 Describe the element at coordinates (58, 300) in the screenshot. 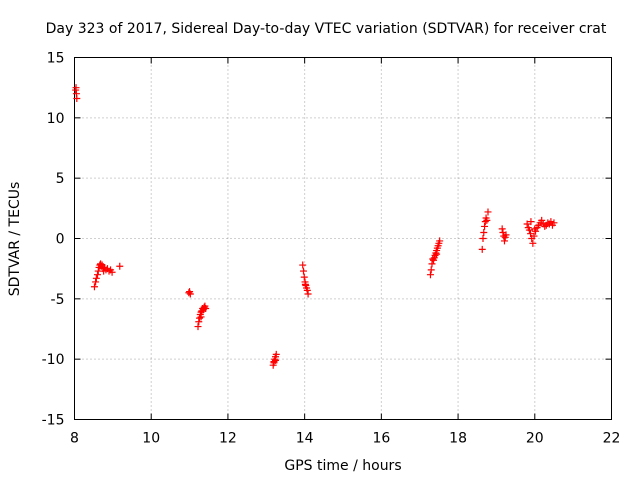

I see `y-tick-label: -5` at that location.